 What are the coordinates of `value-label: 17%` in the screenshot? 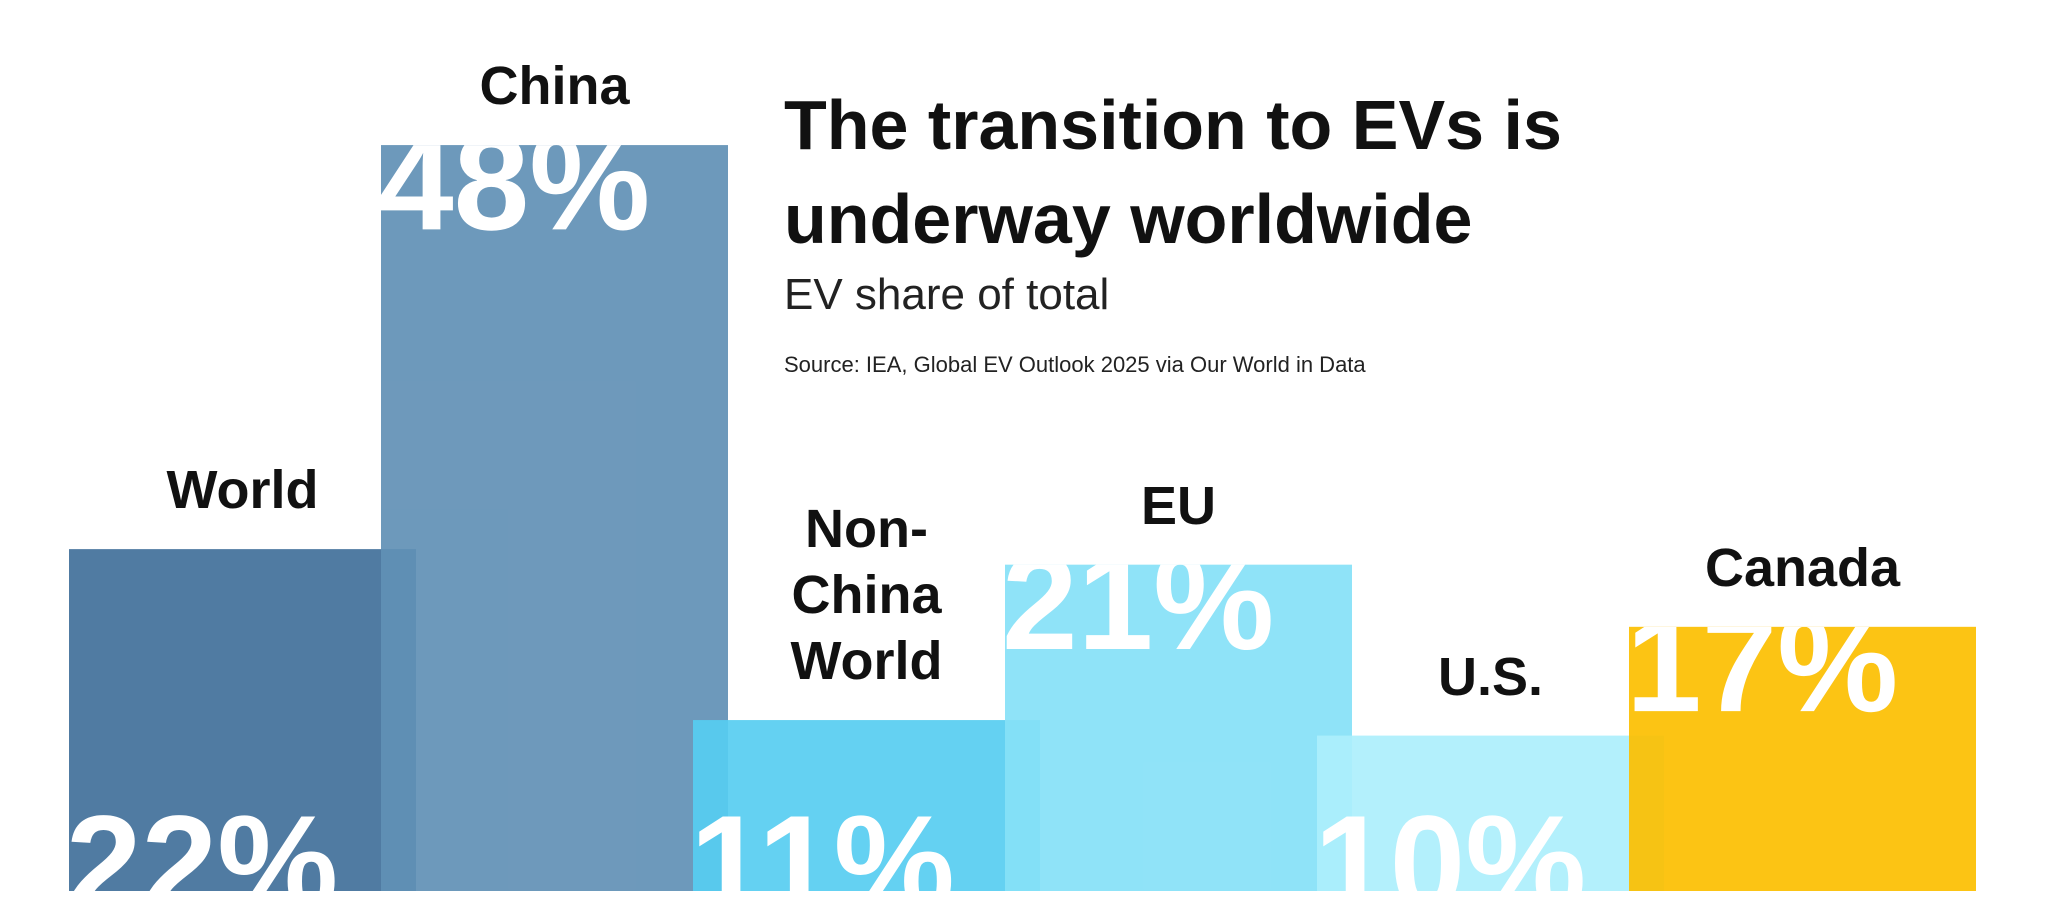 It's located at (1762, 664).